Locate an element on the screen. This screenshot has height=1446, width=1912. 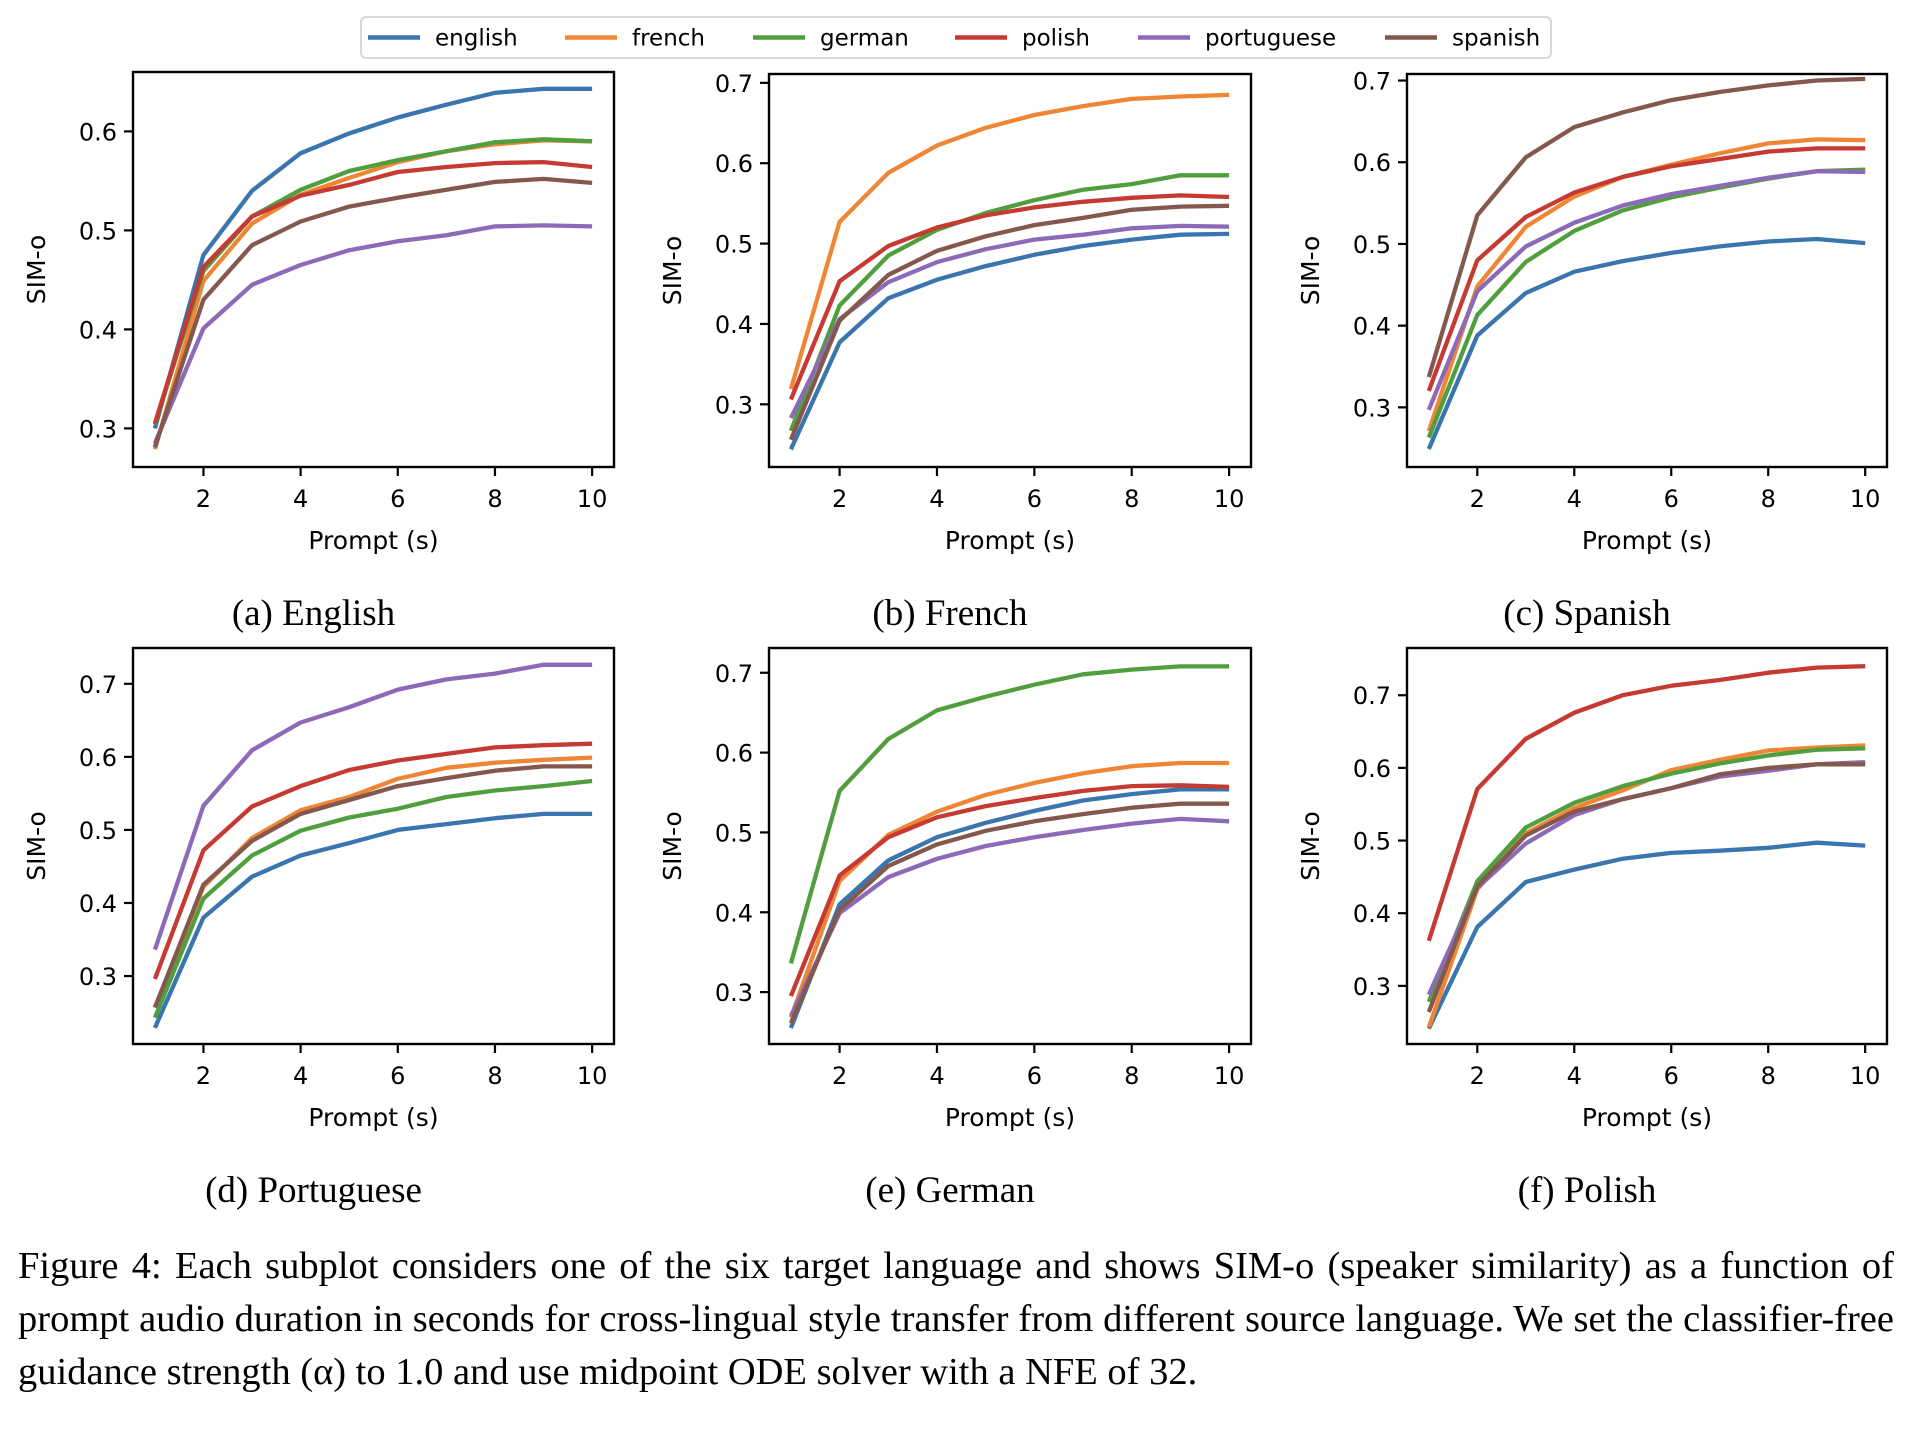
legend-item-spanish: spanish is located at coordinates (1462, 39).